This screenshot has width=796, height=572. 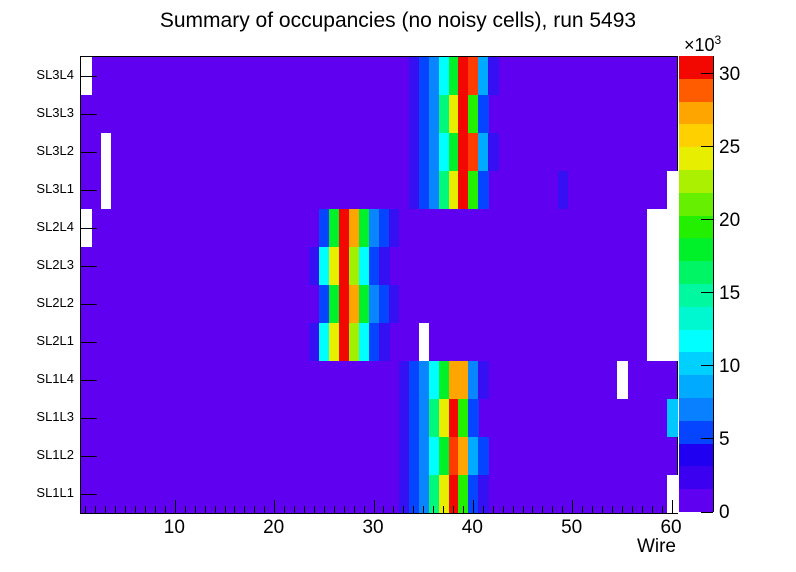 I want to click on heatmap-cell-SL3L4-w34, so click(x=414, y=76).